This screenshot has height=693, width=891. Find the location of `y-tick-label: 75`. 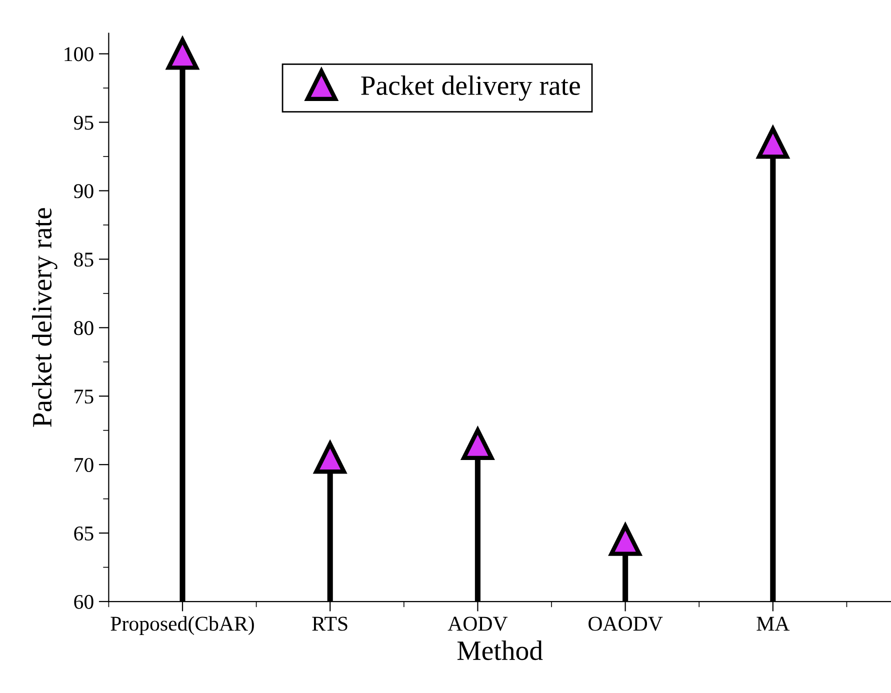

y-tick-label: 75 is located at coordinates (84, 397).